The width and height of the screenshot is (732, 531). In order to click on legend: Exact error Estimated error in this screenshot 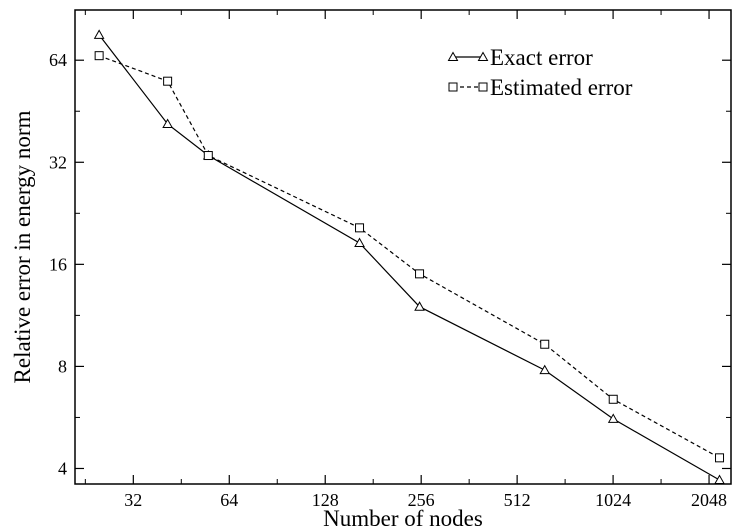, I will do `click(540, 72)`.